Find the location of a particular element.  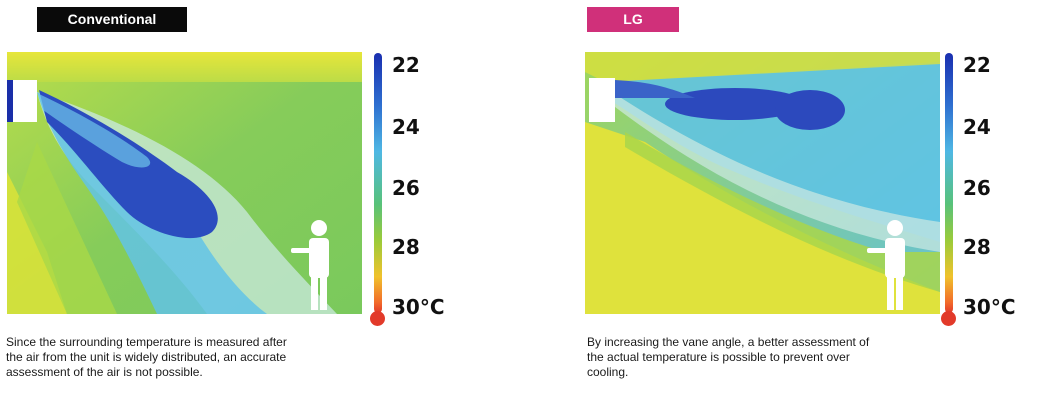

caption-line: cooling. is located at coordinates (608, 372).